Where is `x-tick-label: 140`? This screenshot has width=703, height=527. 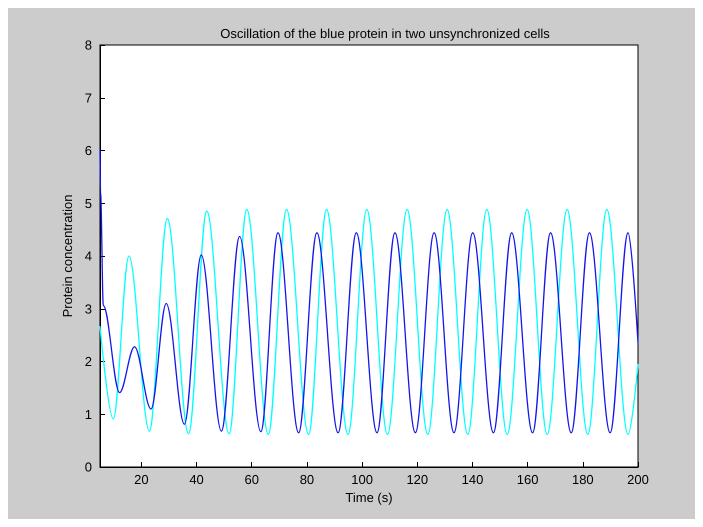
x-tick-label: 140 is located at coordinates (473, 479).